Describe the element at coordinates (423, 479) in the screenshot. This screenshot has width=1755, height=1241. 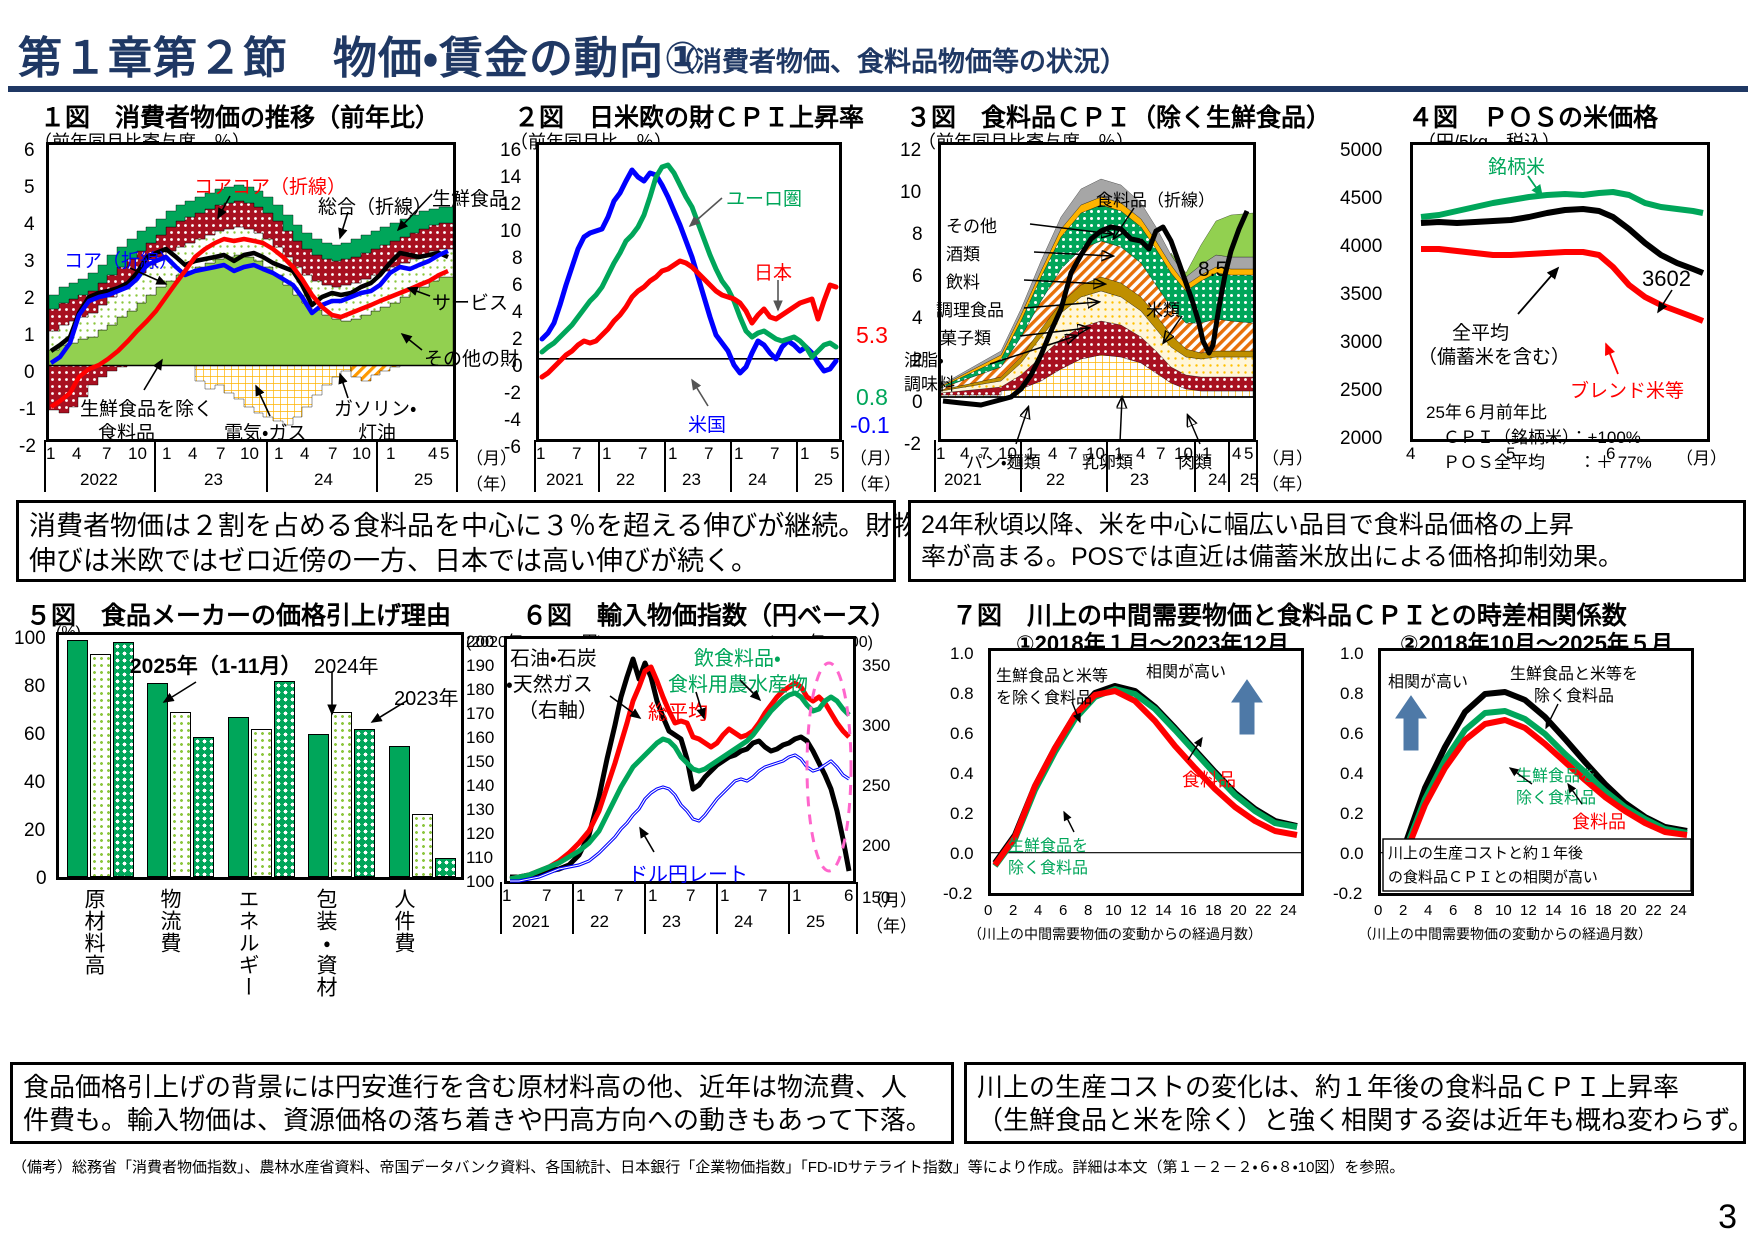
I see `x-year: 25` at that location.